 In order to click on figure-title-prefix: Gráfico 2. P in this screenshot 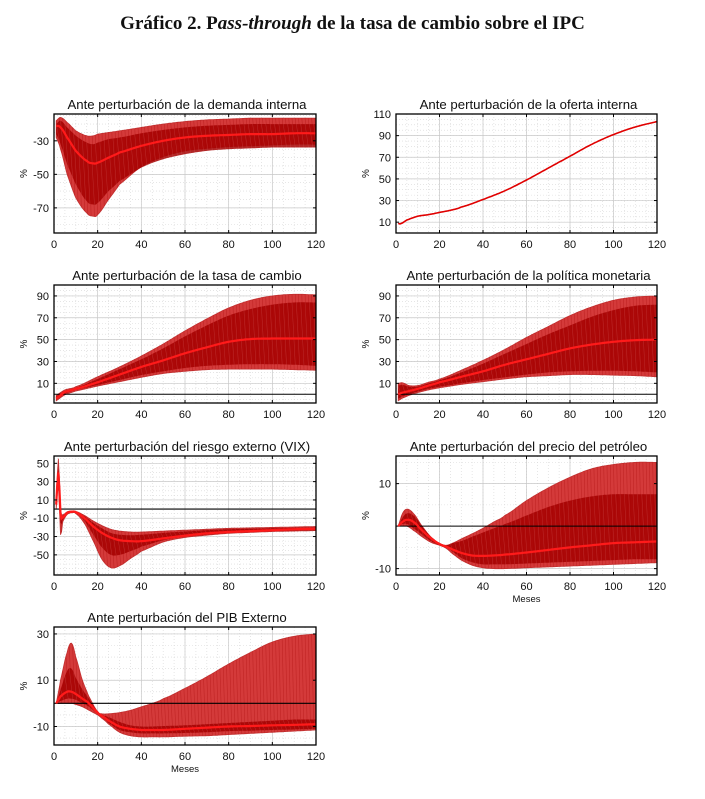, I will do `click(169, 23)`.